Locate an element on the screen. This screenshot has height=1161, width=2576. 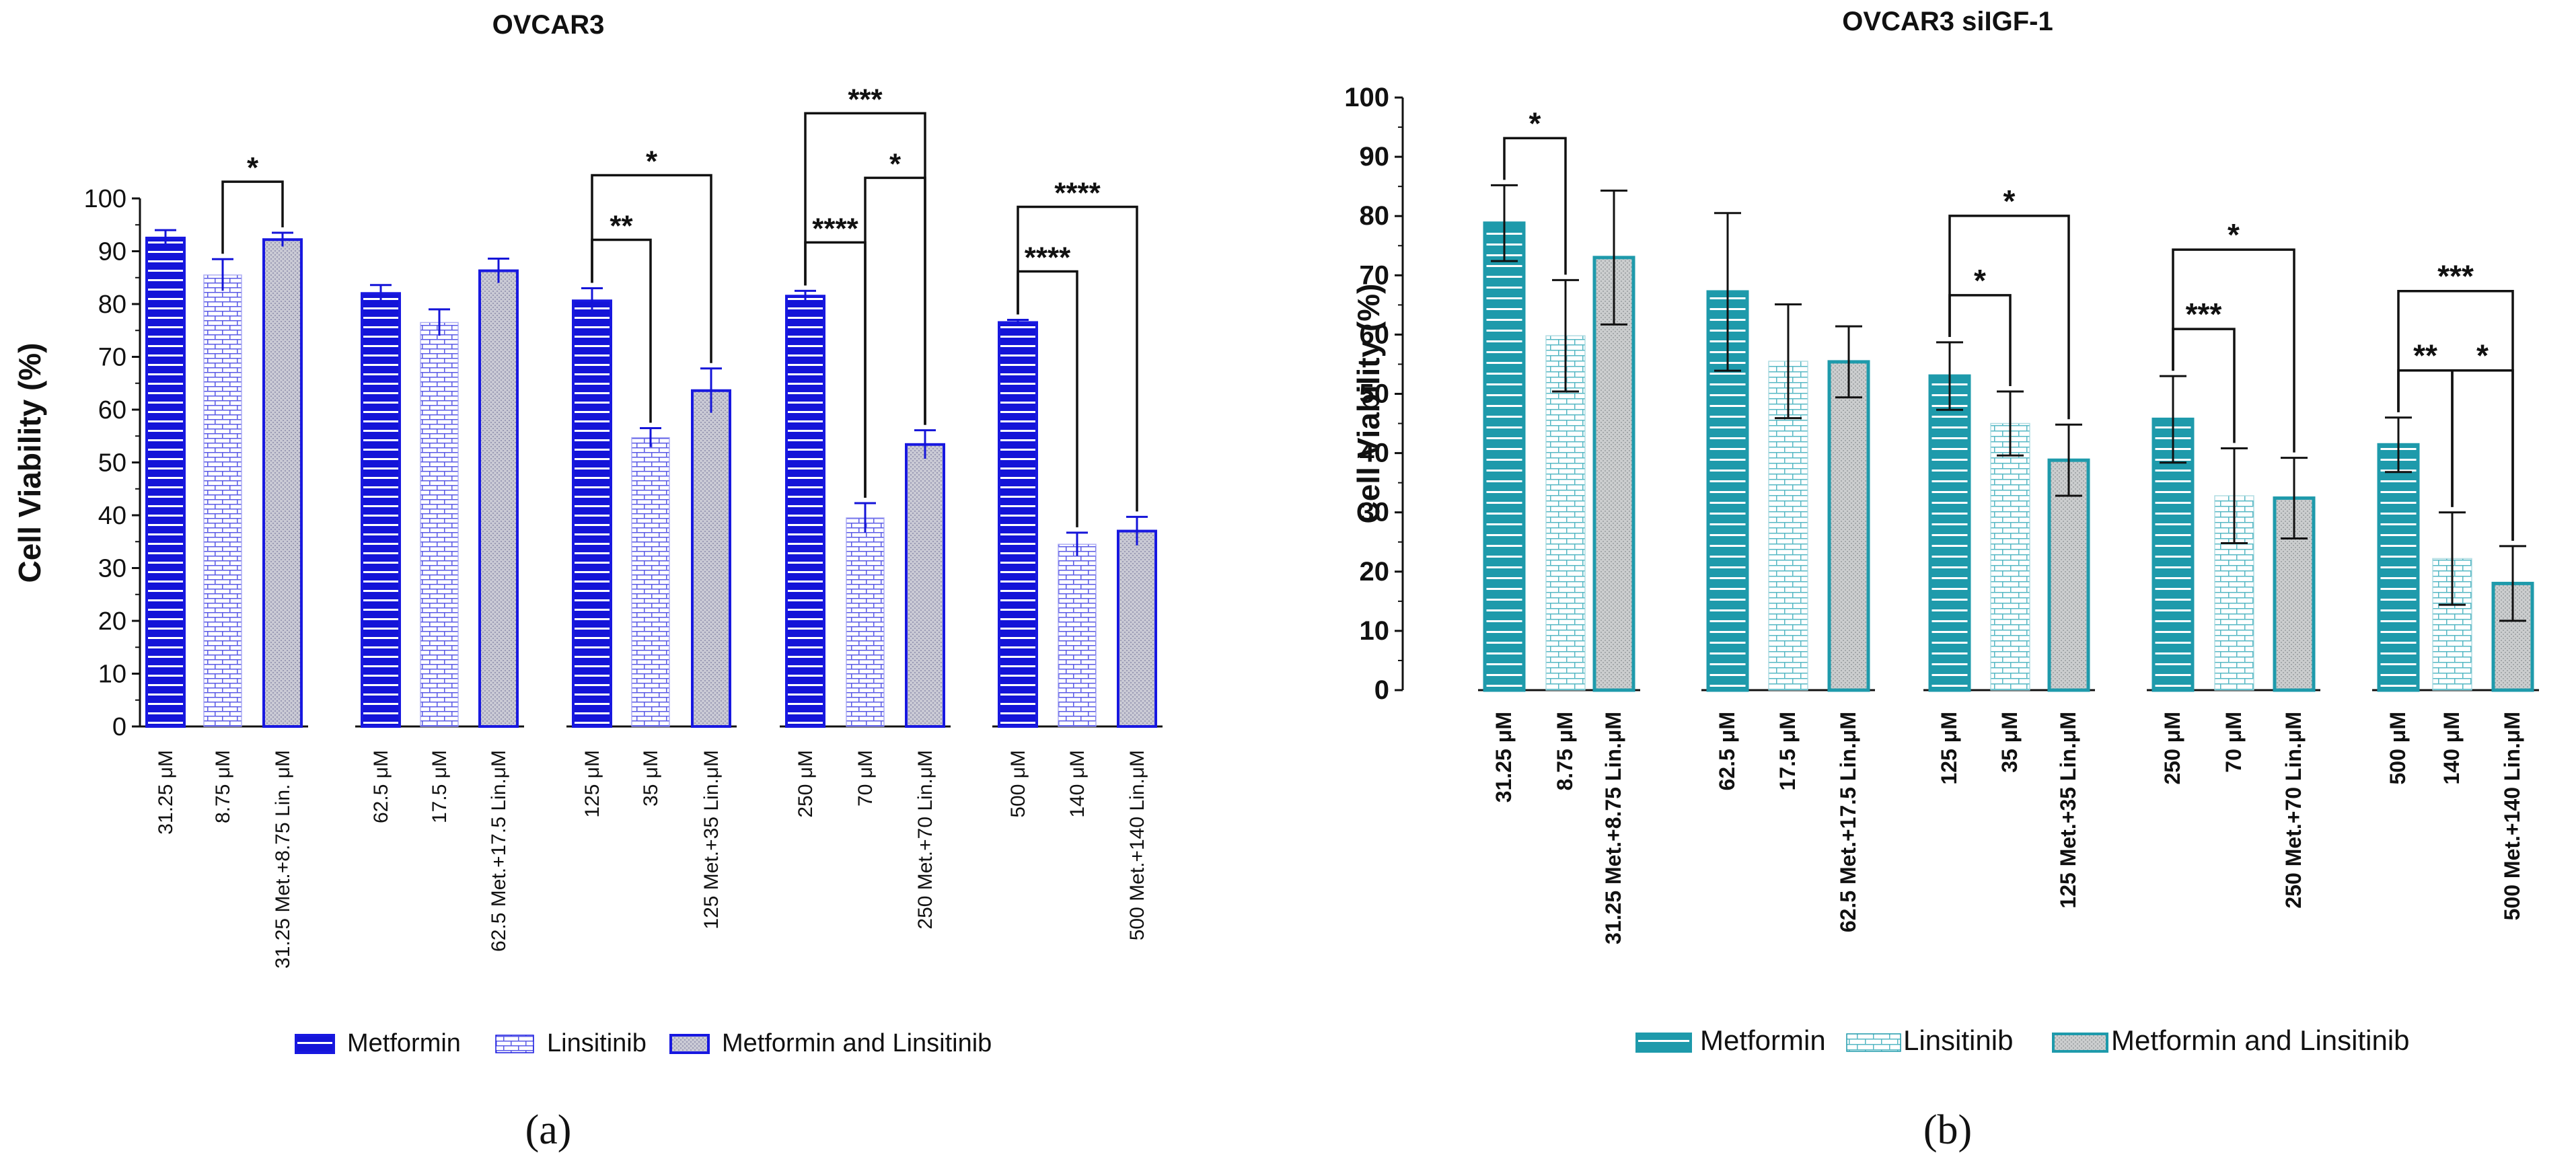
y-tick-label: 90 is located at coordinates (112, 252).